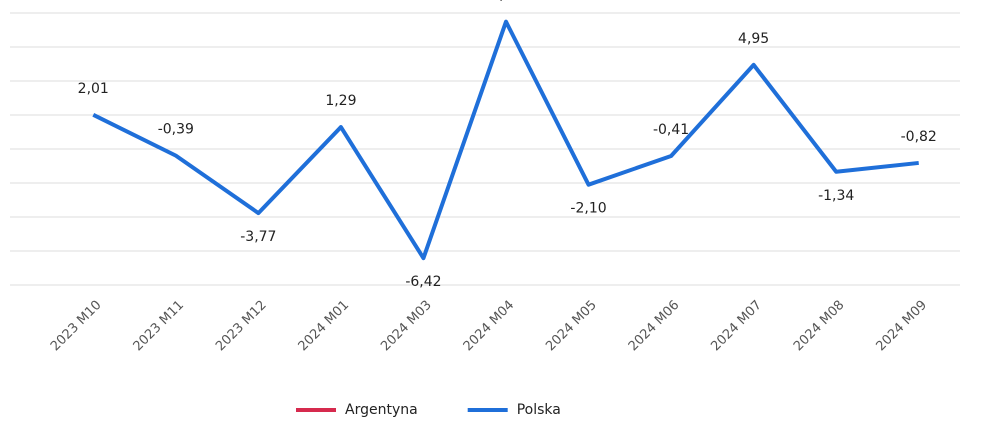 The height and width of the screenshot is (422, 985). What do you see at coordinates (93, 89) in the screenshot?
I see `data-label: 2,01` at bounding box center [93, 89].